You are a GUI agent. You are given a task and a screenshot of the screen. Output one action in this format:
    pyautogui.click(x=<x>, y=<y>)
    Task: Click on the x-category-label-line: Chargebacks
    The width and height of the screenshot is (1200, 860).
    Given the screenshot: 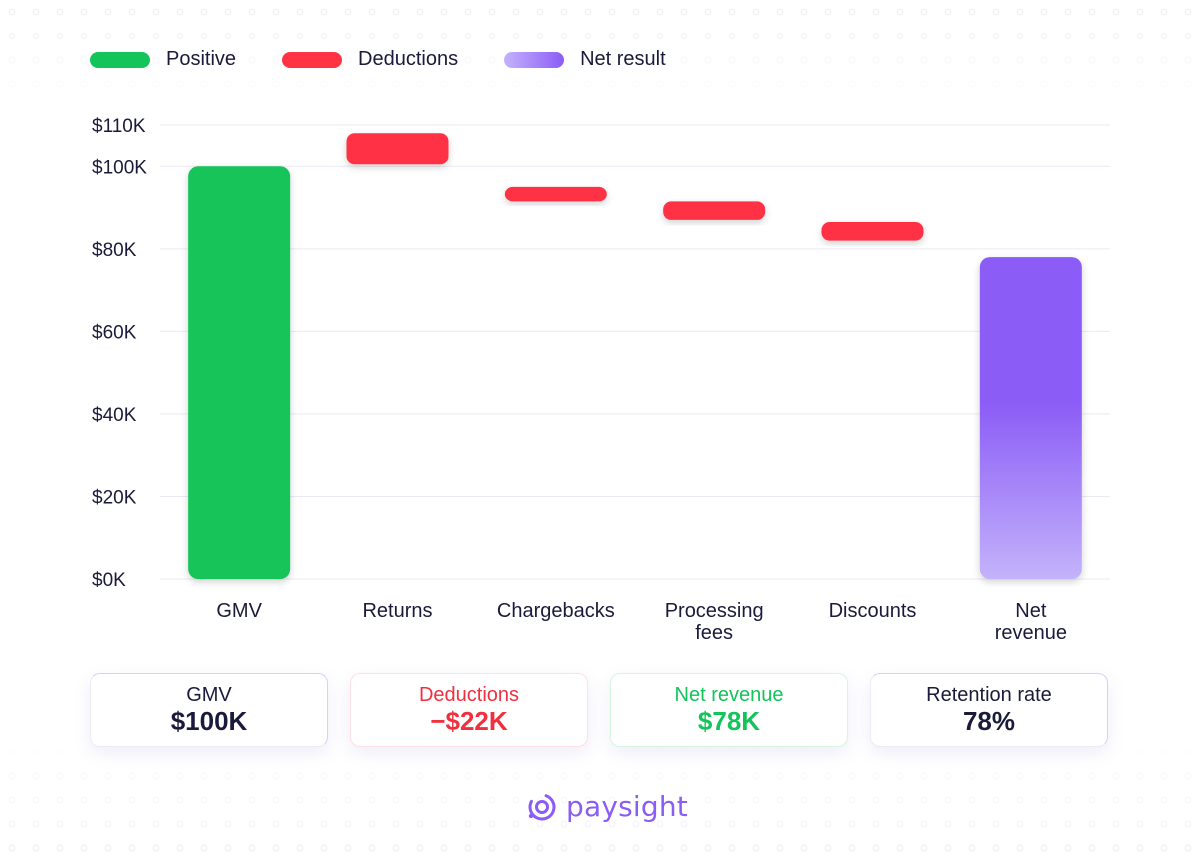 What is the action you would take?
    pyautogui.click(x=556, y=611)
    